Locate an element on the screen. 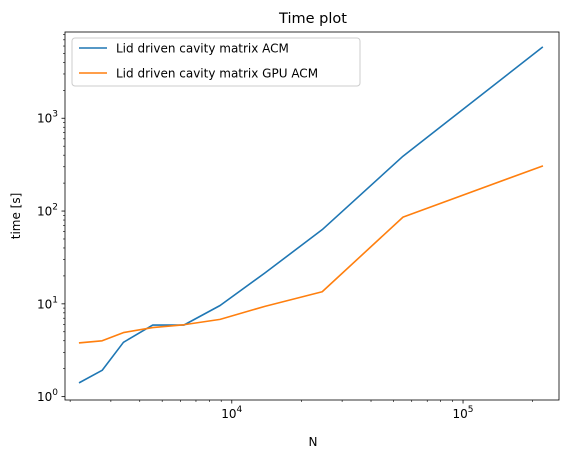 The height and width of the screenshot is (459, 570). chart-title: Time plot is located at coordinates (312, 19).